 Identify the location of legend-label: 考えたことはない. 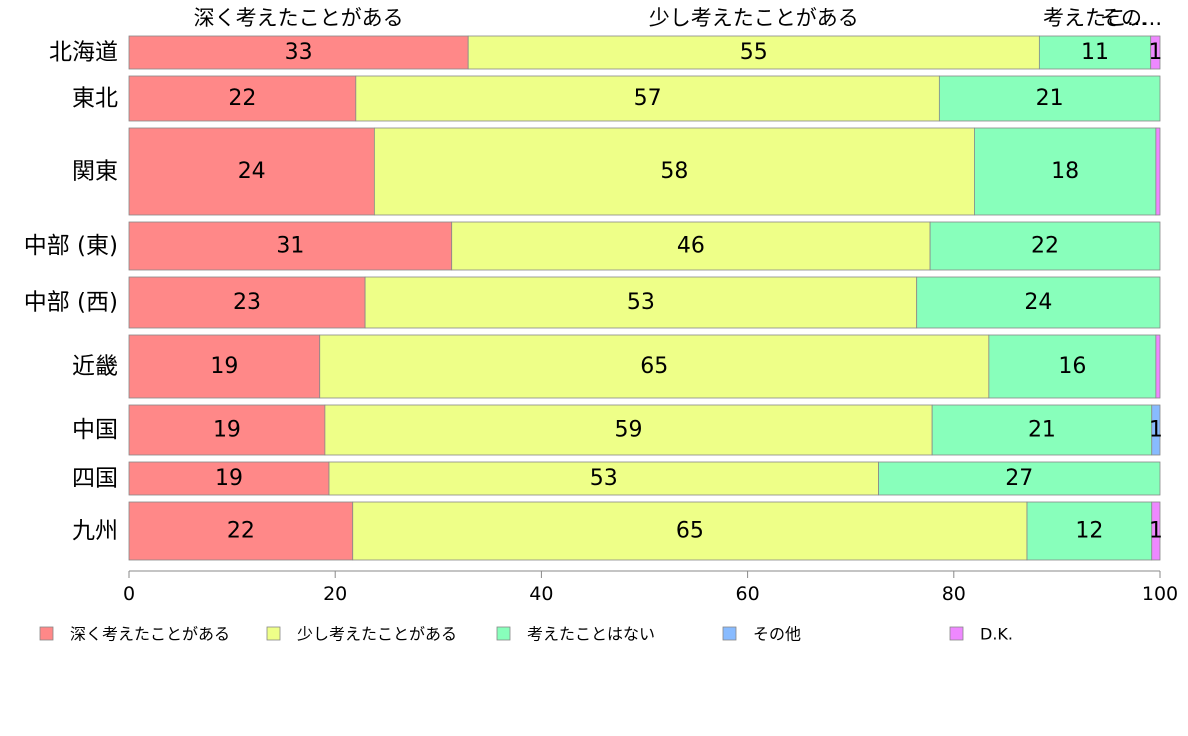
(591, 634).